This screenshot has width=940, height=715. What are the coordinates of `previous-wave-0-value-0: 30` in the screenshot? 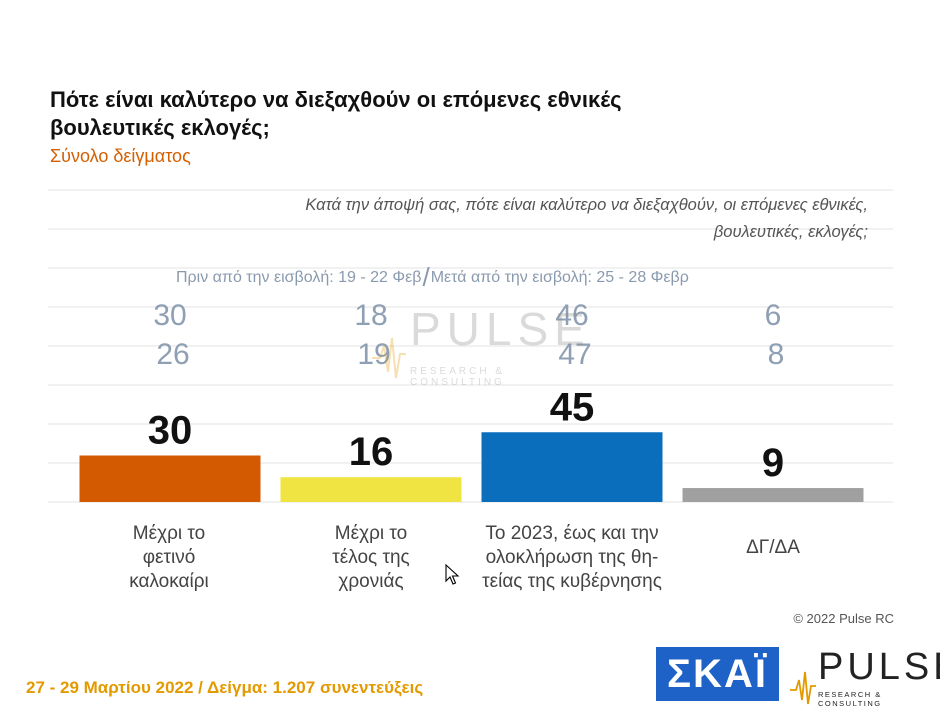 It's located at (169, 315).